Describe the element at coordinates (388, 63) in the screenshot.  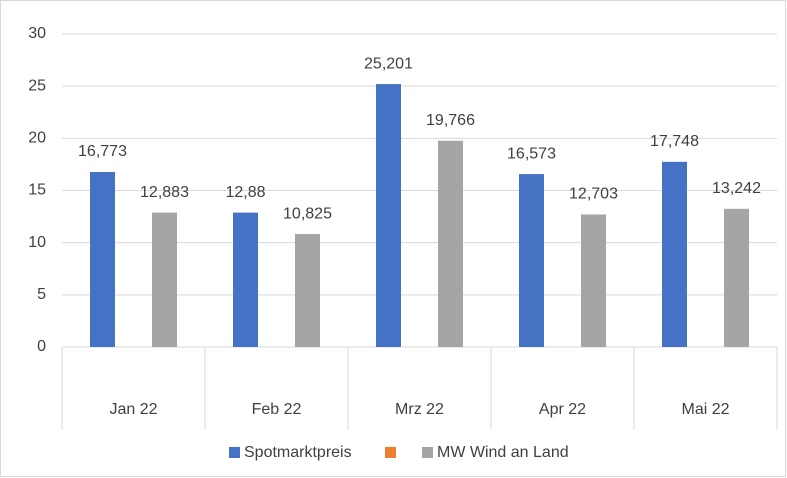
I see `data-label: 25,201` at that location.